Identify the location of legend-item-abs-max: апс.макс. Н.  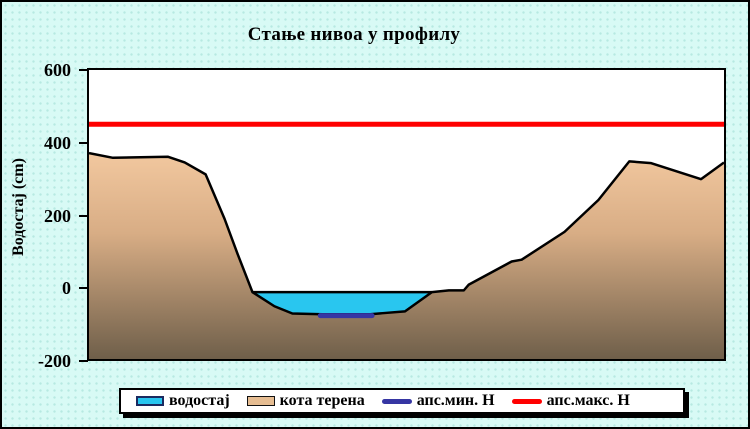
(570, 401).